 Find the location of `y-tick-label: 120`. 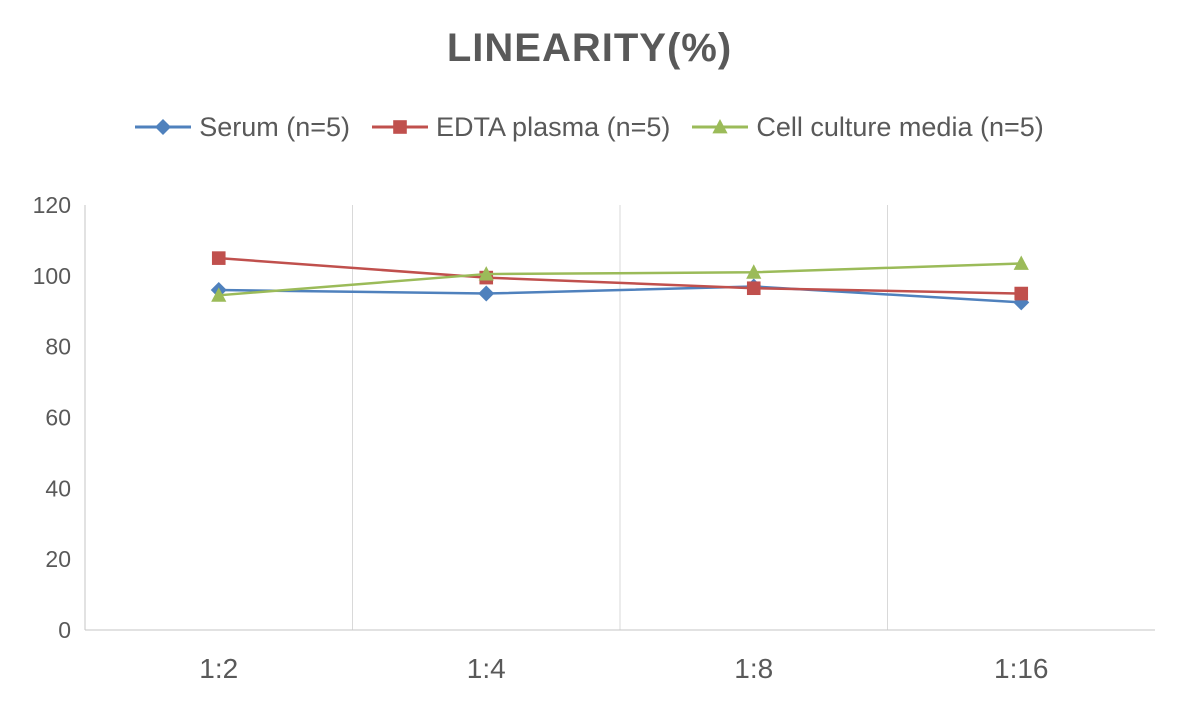

y-tick-label: 120 is located at coordinates (52, 205).